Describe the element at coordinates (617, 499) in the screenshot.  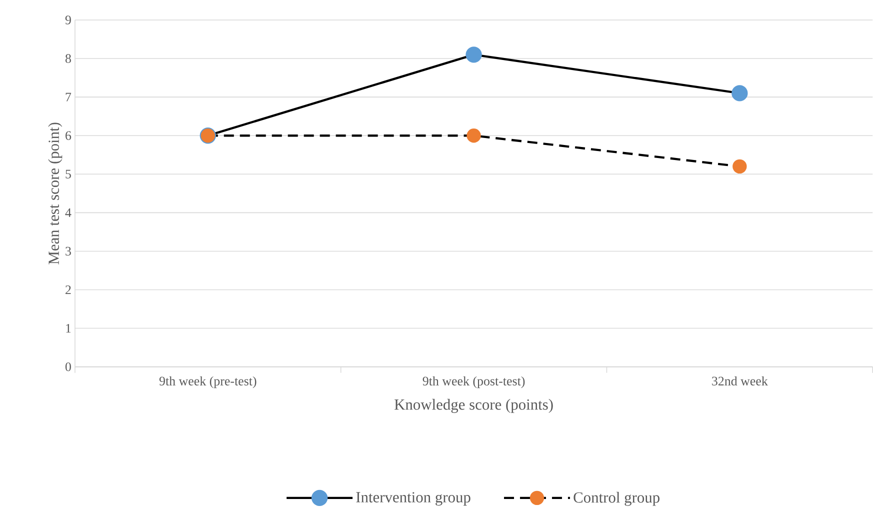
I see `legend-label: Control group` at that location.